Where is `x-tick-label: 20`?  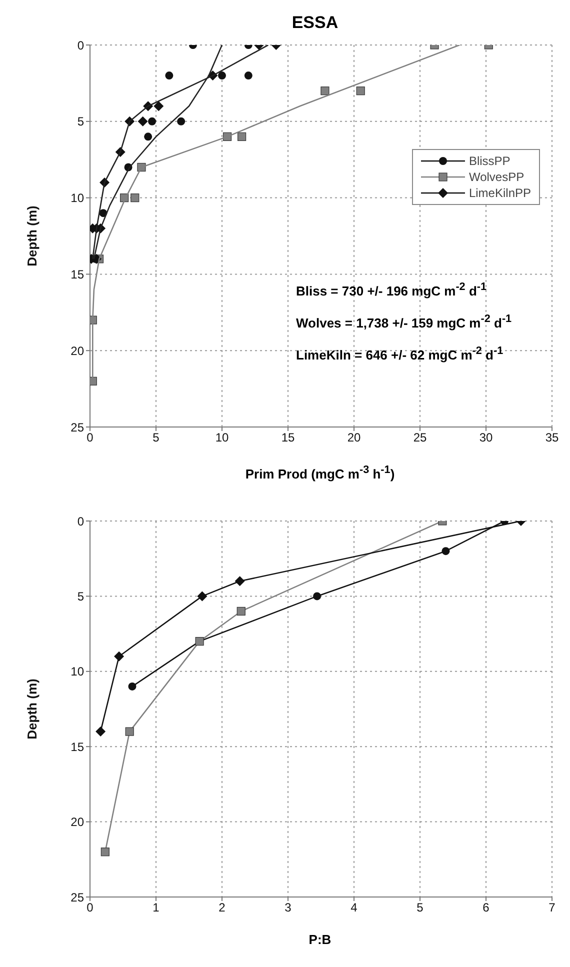 x-tick-label: 20 is located at coordinates (354, 437).